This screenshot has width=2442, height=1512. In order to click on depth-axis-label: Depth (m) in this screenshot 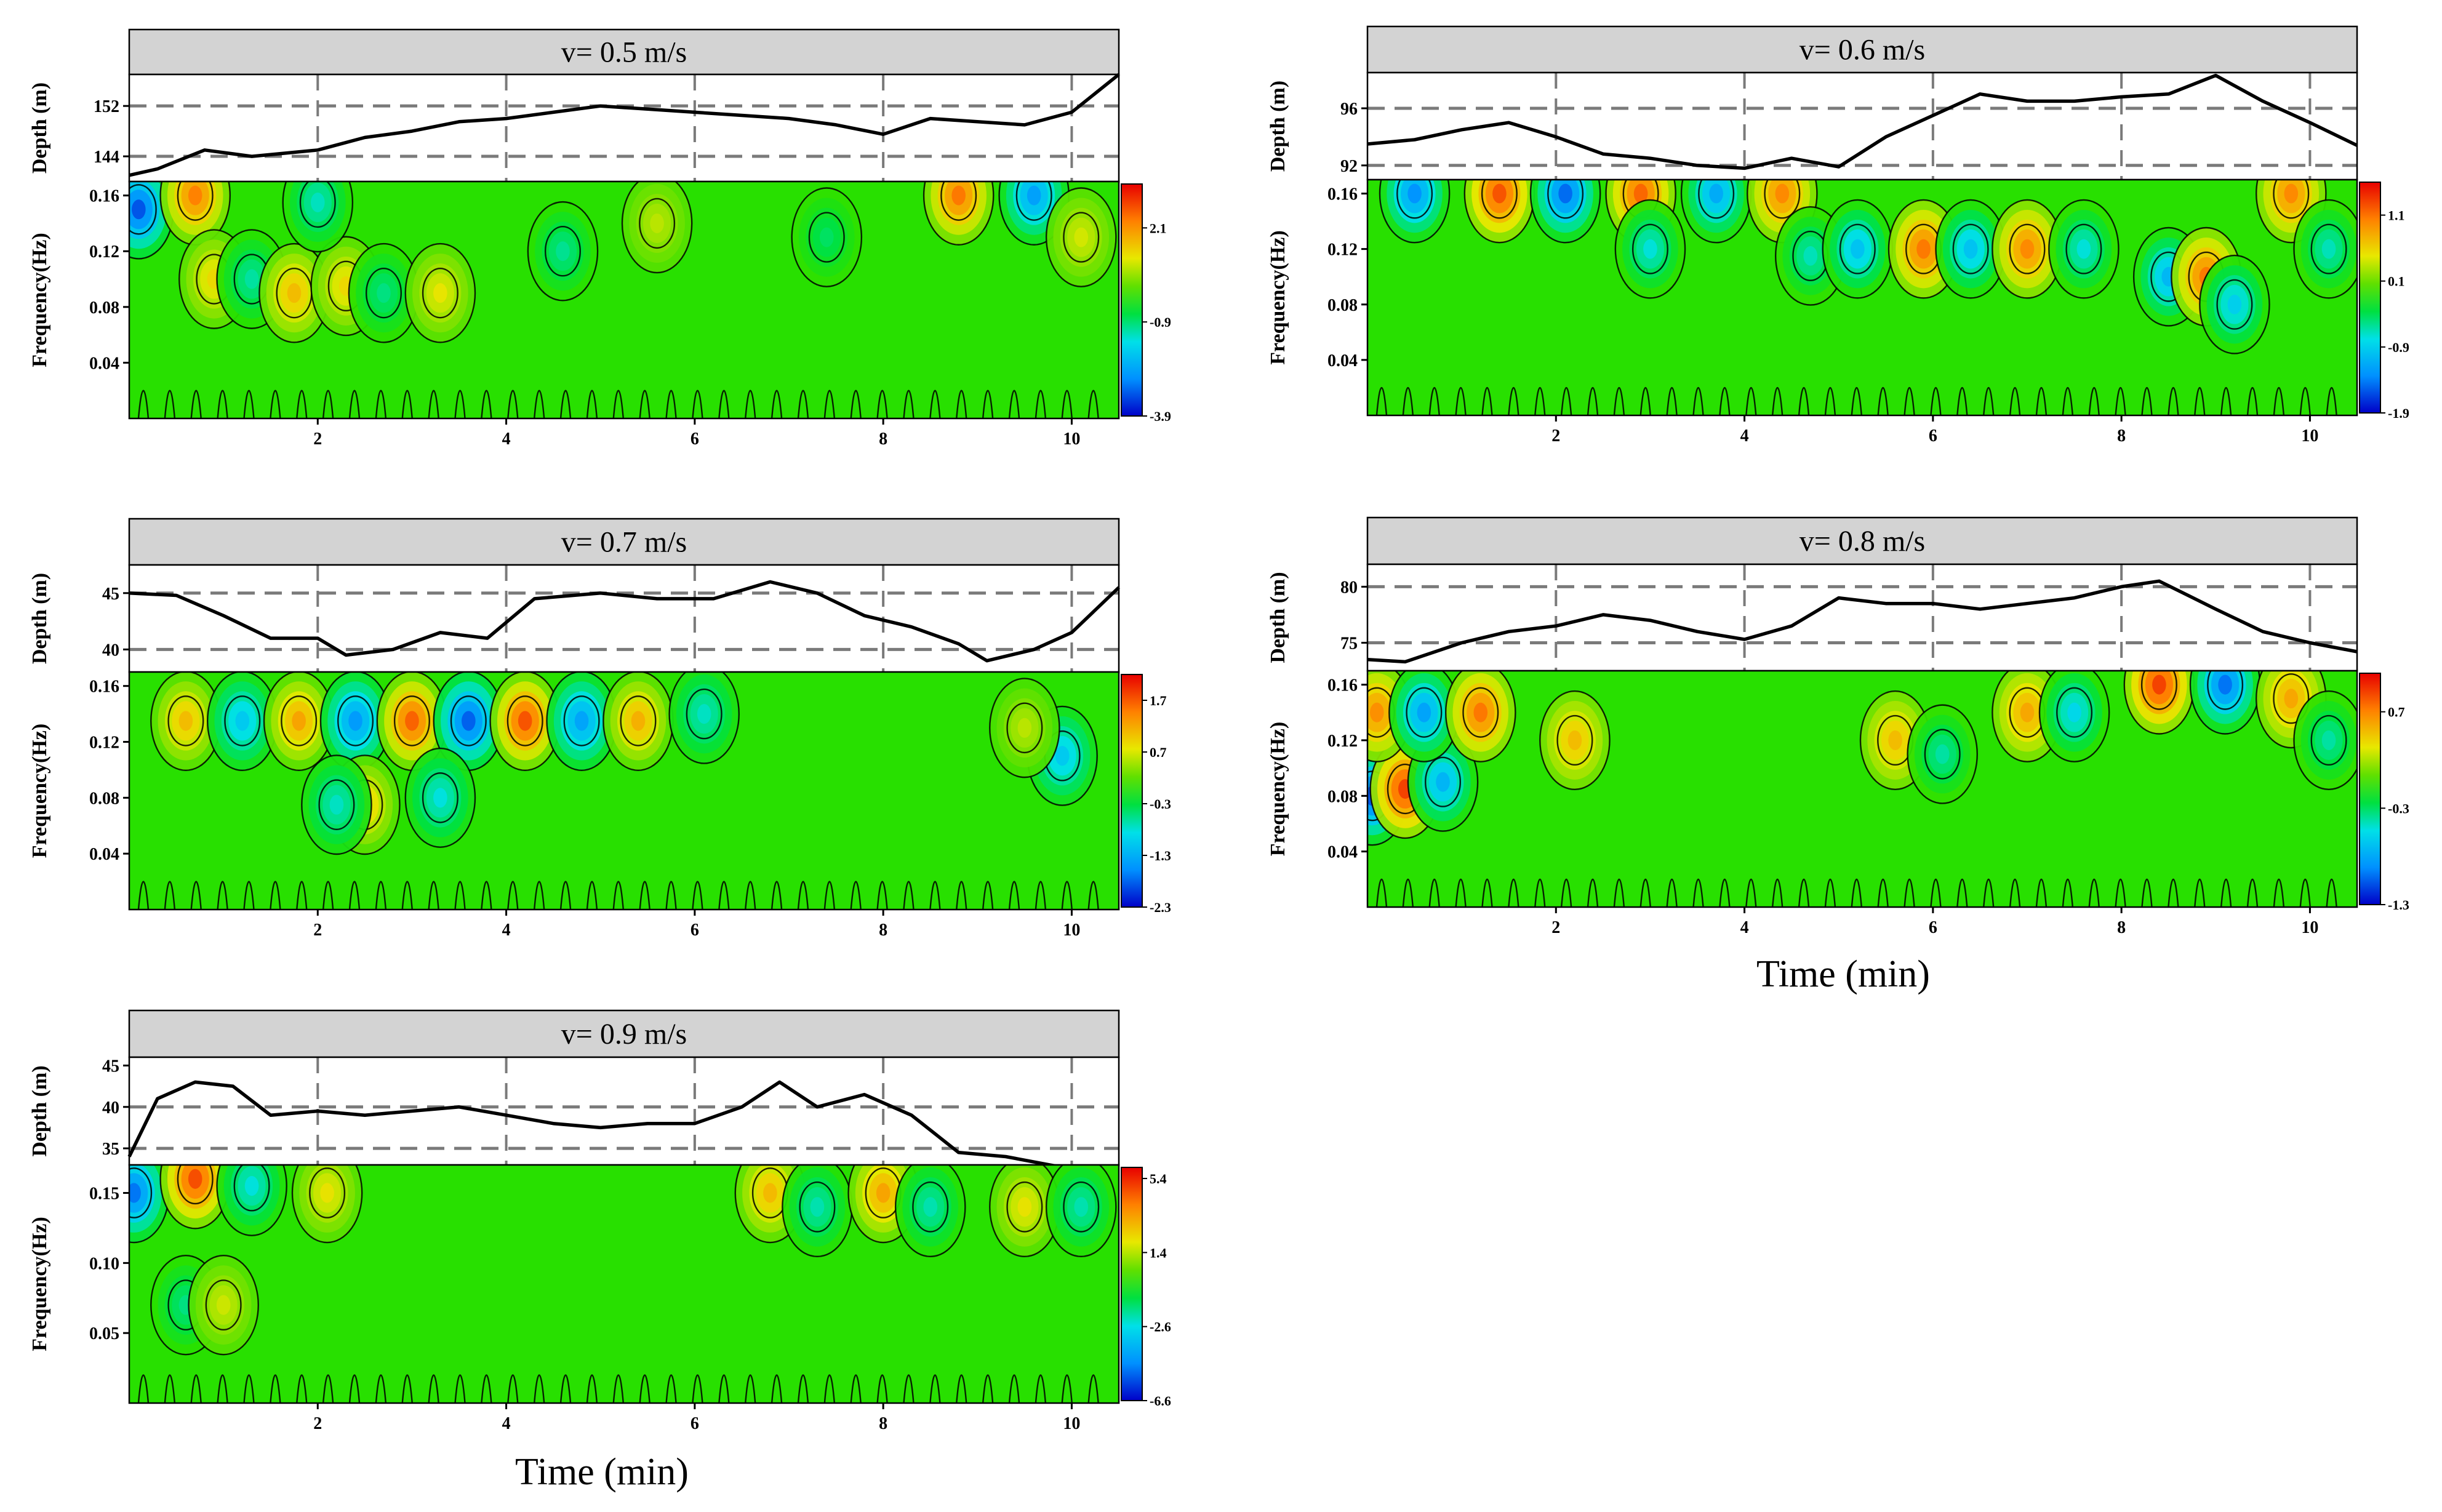, I will do `click(39, 1110)`.